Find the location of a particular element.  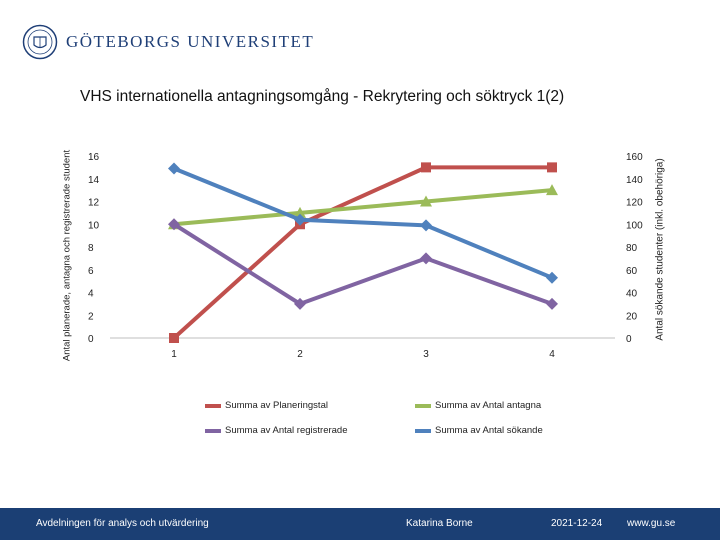

y-left-tick-label: 8 is located at coordinates (91, 248).